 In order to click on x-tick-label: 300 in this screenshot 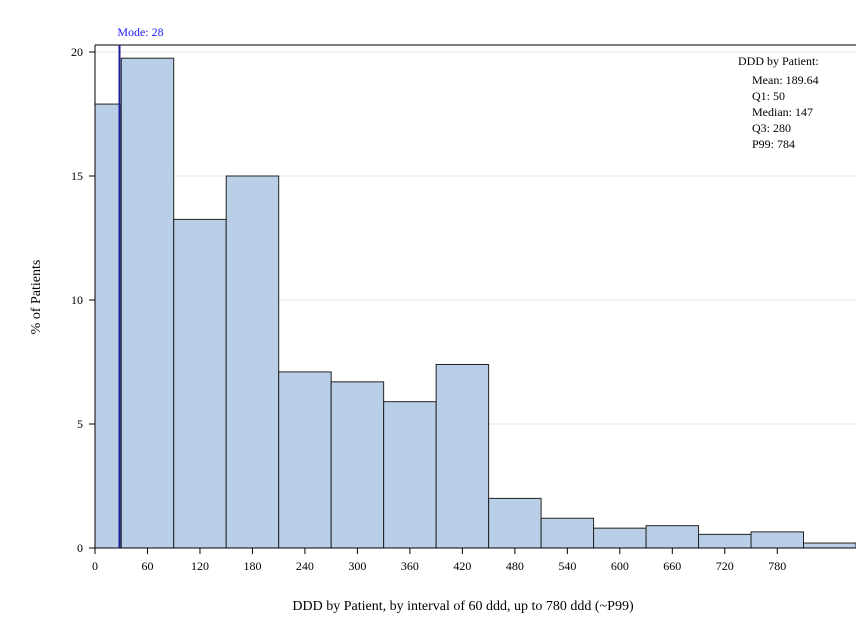, I will do `click(357, 566)`.